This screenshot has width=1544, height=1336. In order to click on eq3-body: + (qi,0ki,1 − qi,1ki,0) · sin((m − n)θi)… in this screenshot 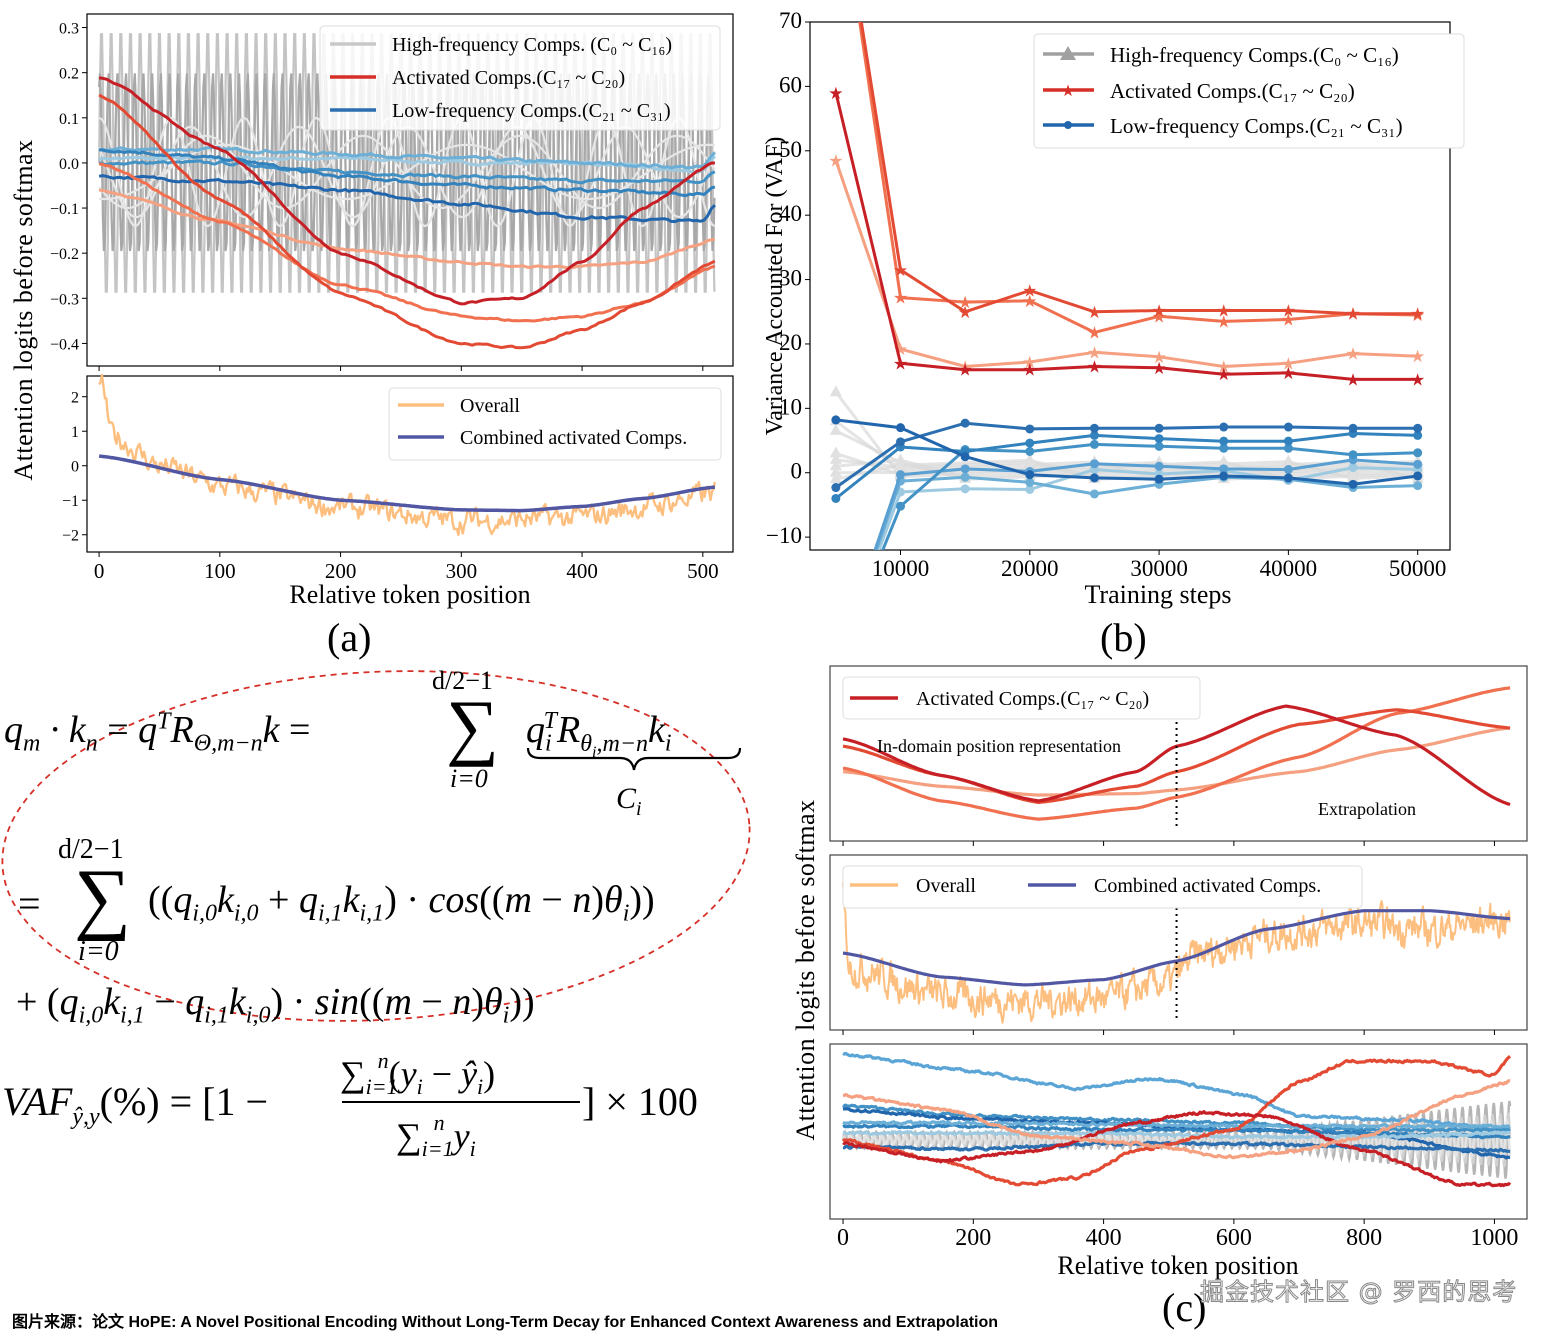, I will do `click(275, 1005)`.